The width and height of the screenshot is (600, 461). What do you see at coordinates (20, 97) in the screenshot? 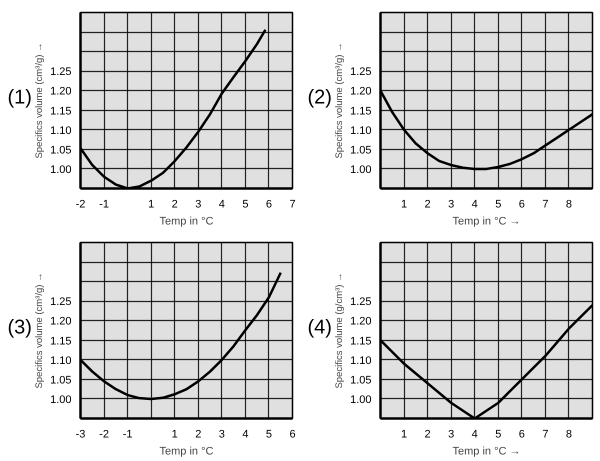
I see `text: (1)` at bounding box center [20, 97].